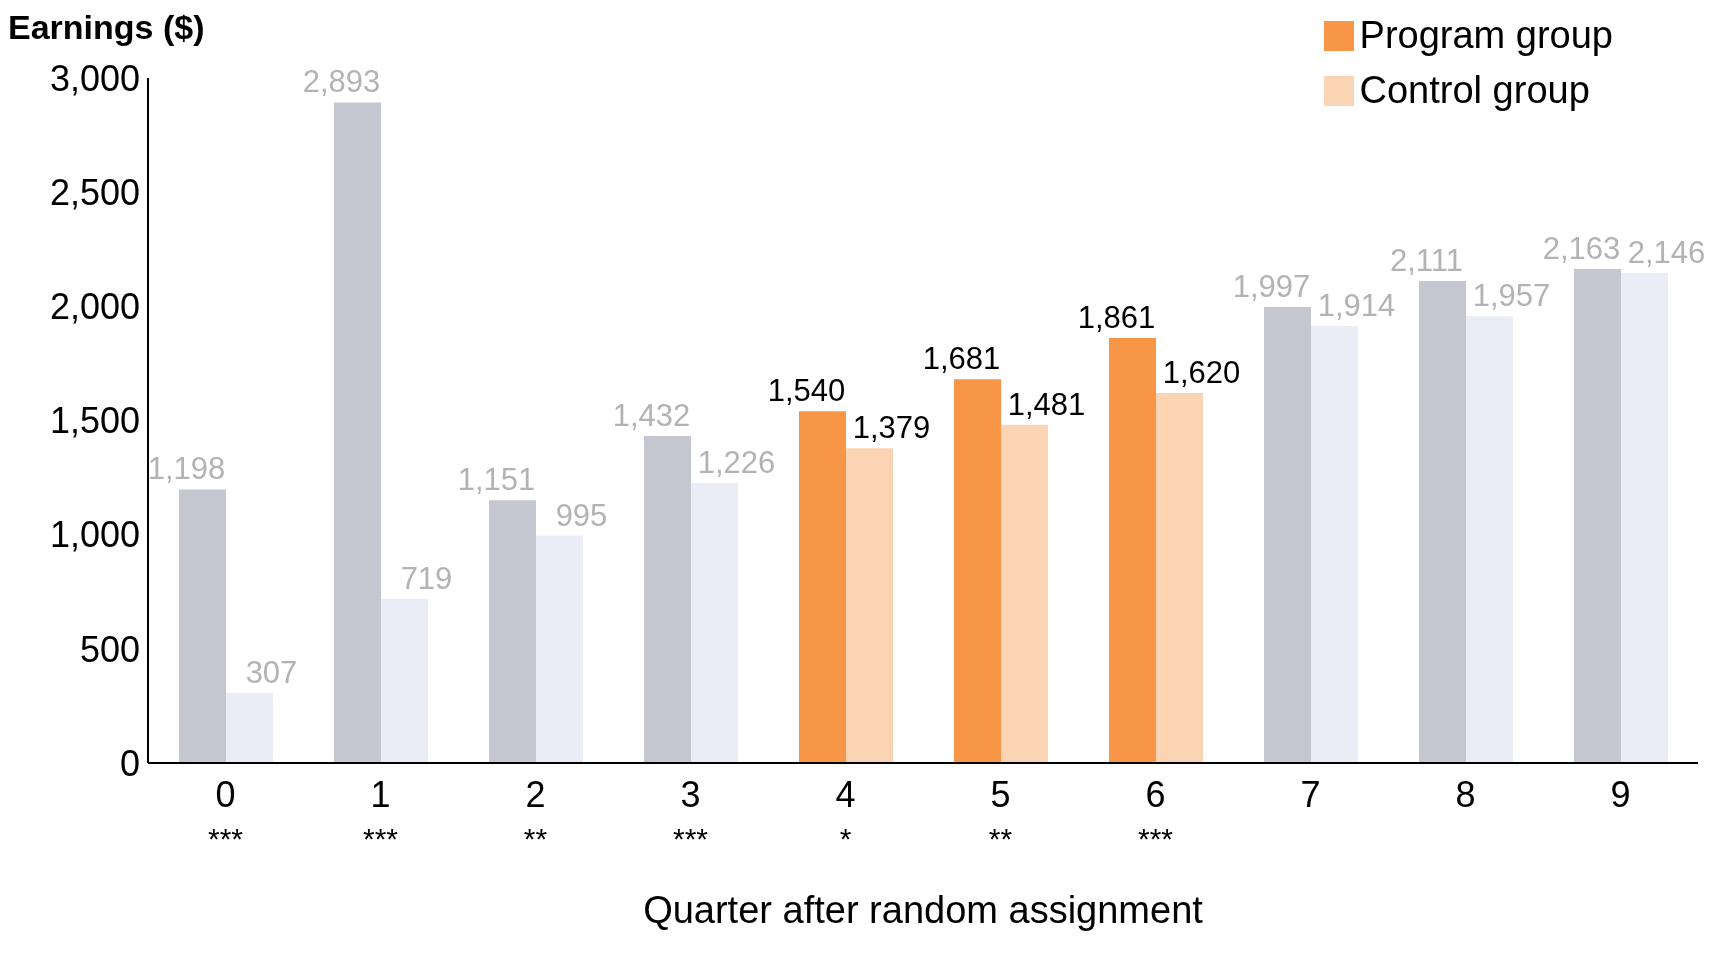  What do you see at coordinates (380, 794) in the screenshot?
I see `x-tick-label: 1` at bounding box center [380, 794].